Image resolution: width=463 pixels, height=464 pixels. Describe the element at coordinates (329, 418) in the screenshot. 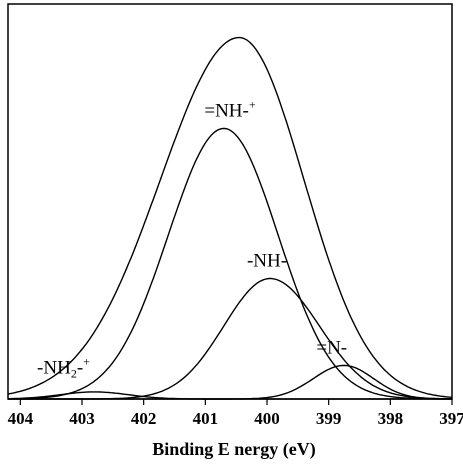

I see `x-tick-label: 399` at that location.